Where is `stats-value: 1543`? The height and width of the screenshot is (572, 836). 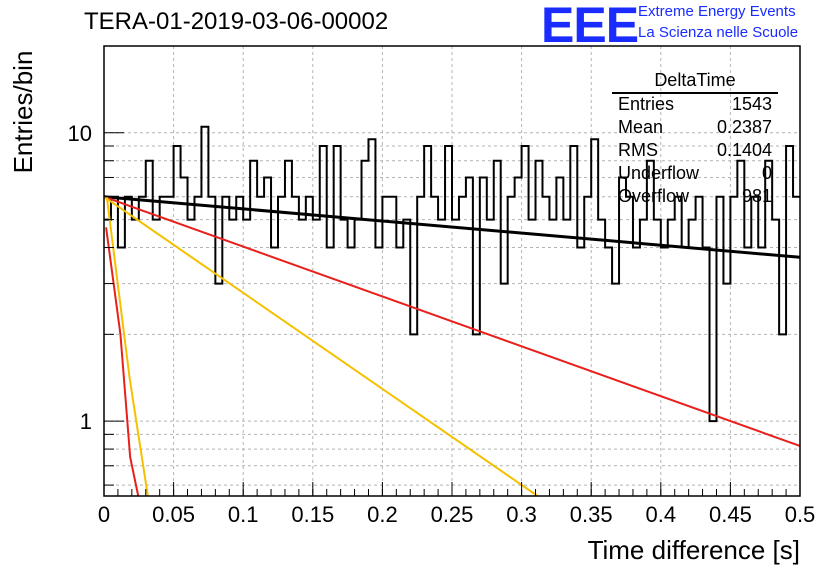 stats-value: 1543 is located at coordinates (751, 104).